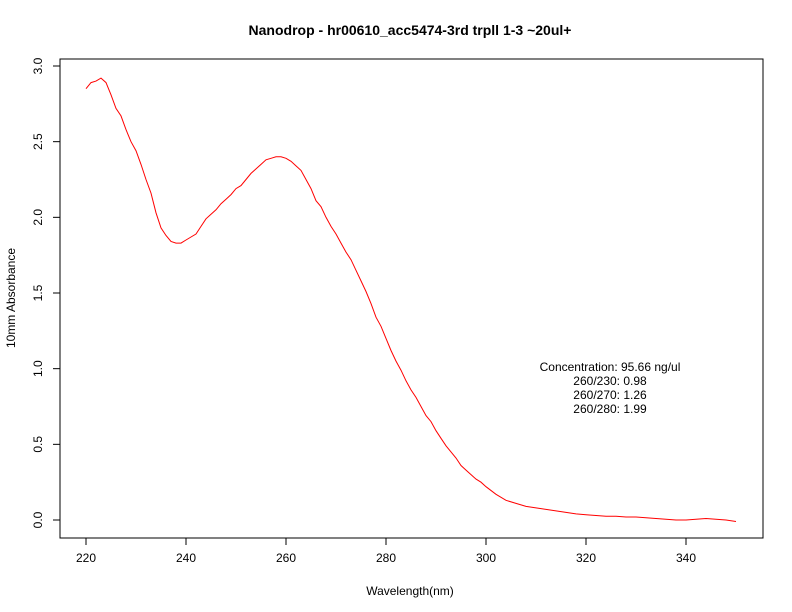 The width and height of the screenshot is (792, 612). Describe the element at coordinates (286, 558) in the screenshot. I see `x-tick-label: 260` at that location.